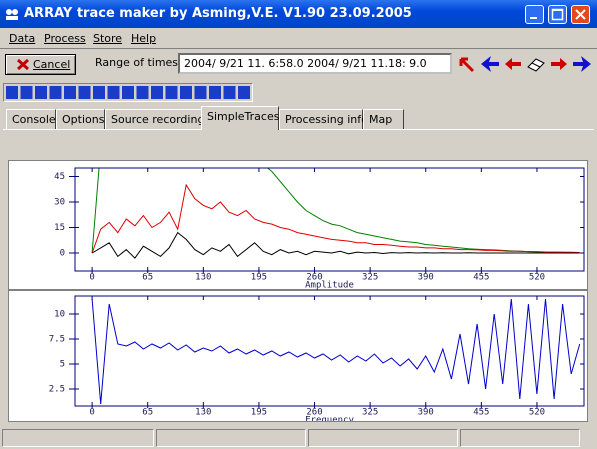 Image resolution: width=597 pixels, height=449 pixels. Describe the element at coordinates (557, 14) in the screenshot. I see `maximize-button` at that location.